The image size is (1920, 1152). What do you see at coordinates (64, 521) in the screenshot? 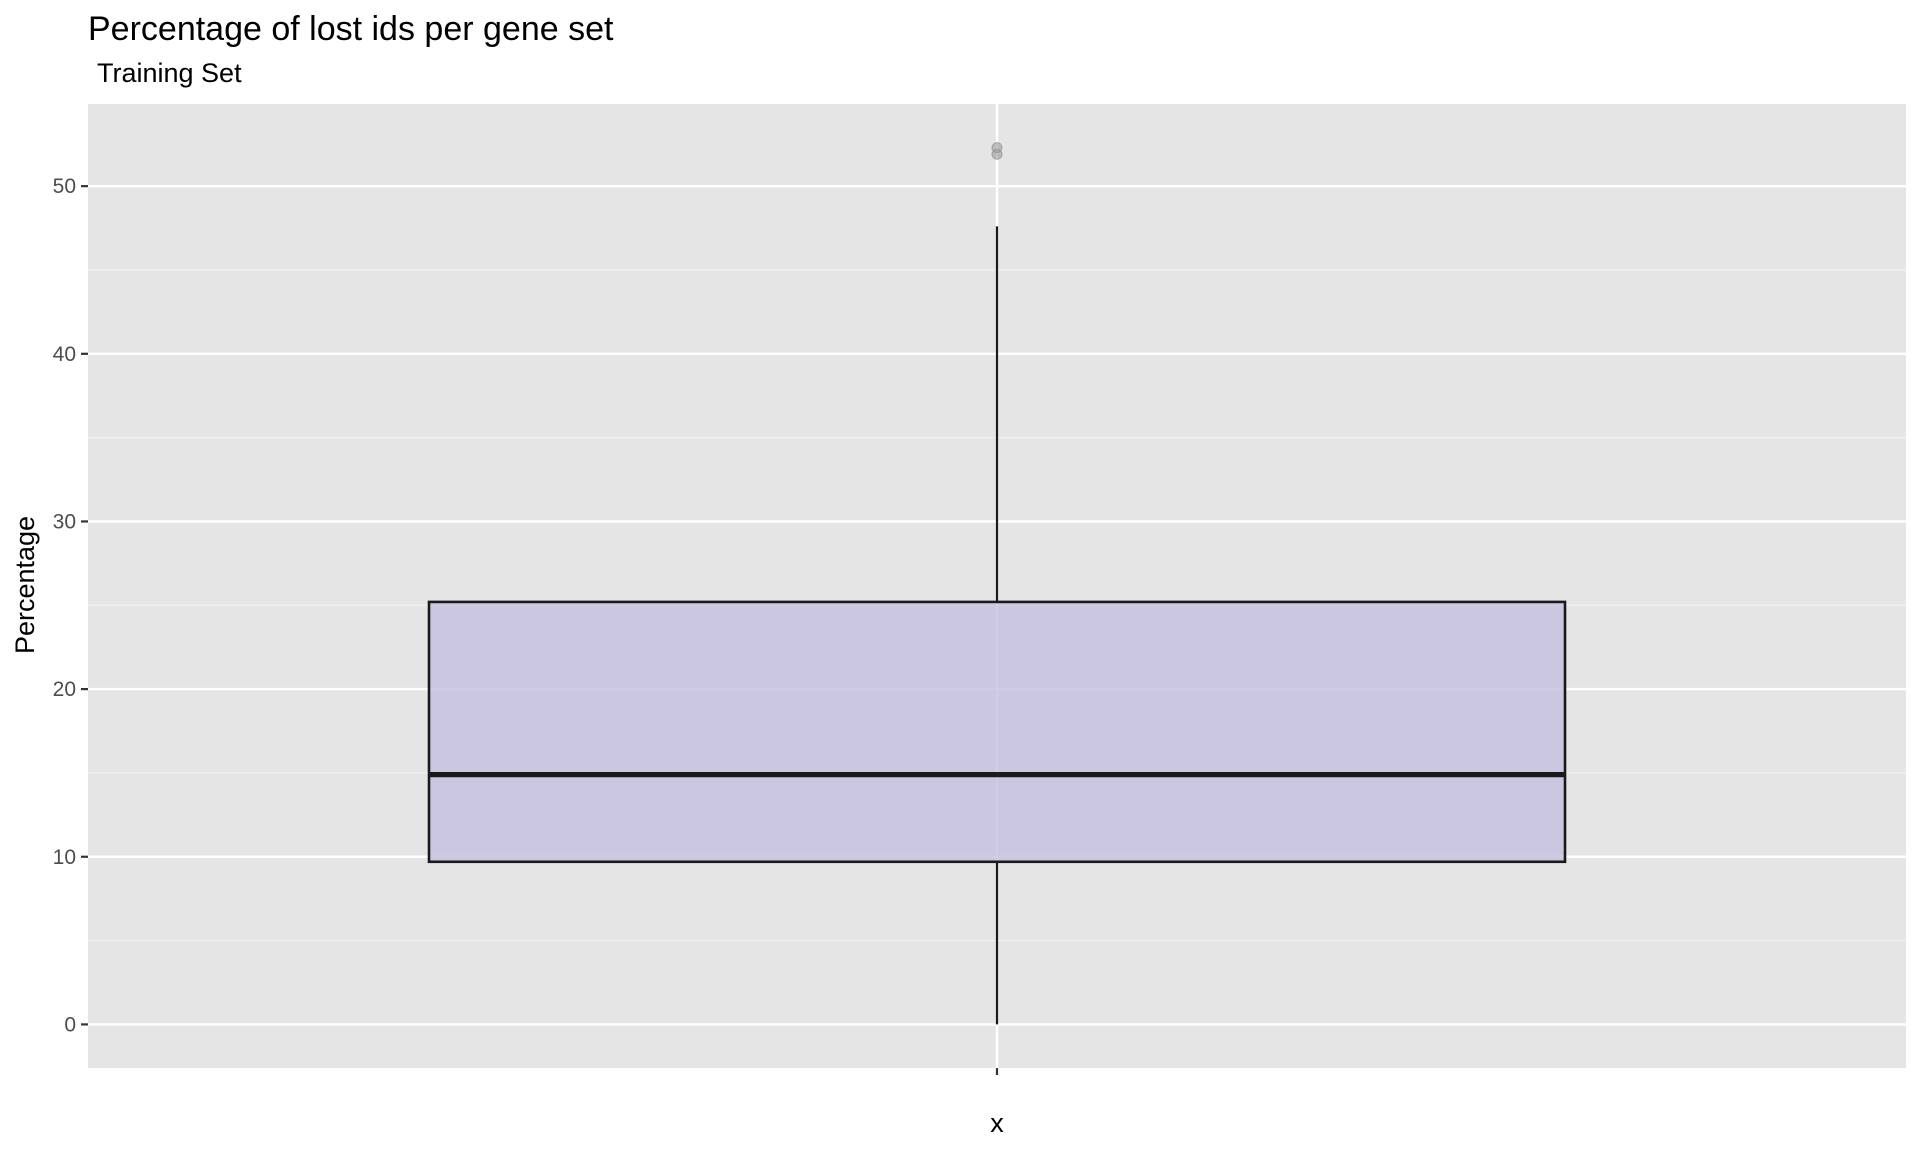
I see `y-tick-label: 30` at bounding box center [64, 521].